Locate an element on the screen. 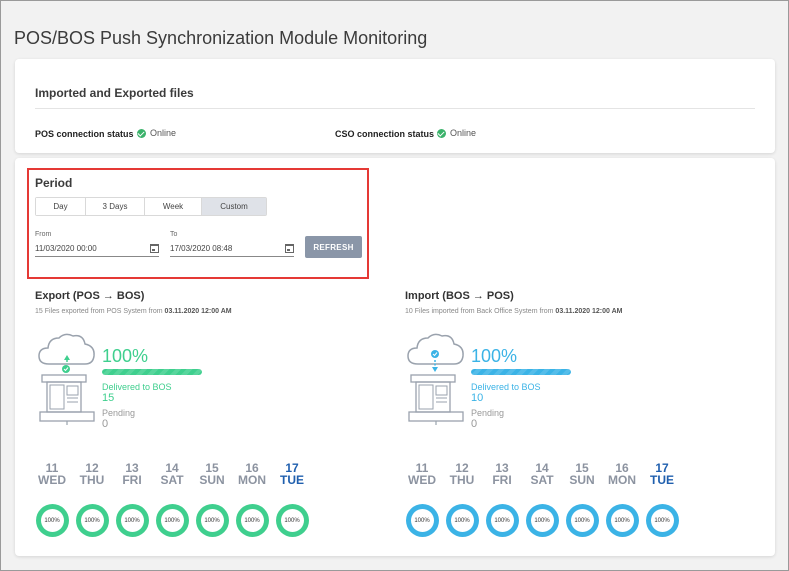 This screenshot has height=571, width=789. export-delivered-label: Delivered to BOS is located at coordinates (137, 387).